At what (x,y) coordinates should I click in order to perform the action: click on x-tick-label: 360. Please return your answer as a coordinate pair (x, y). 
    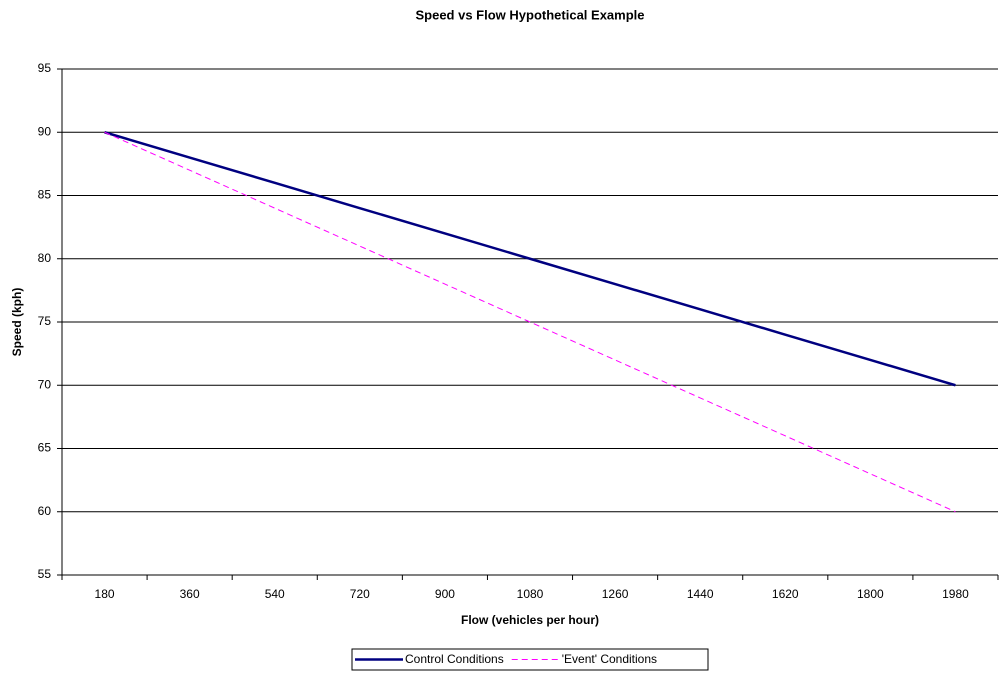
    Looking at the image, I should click on (190, 594).